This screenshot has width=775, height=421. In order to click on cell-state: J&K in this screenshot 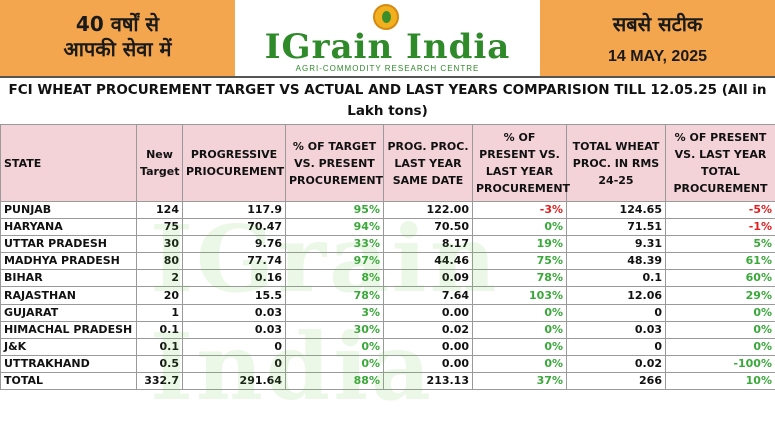, I will do `click(69, 346)`.